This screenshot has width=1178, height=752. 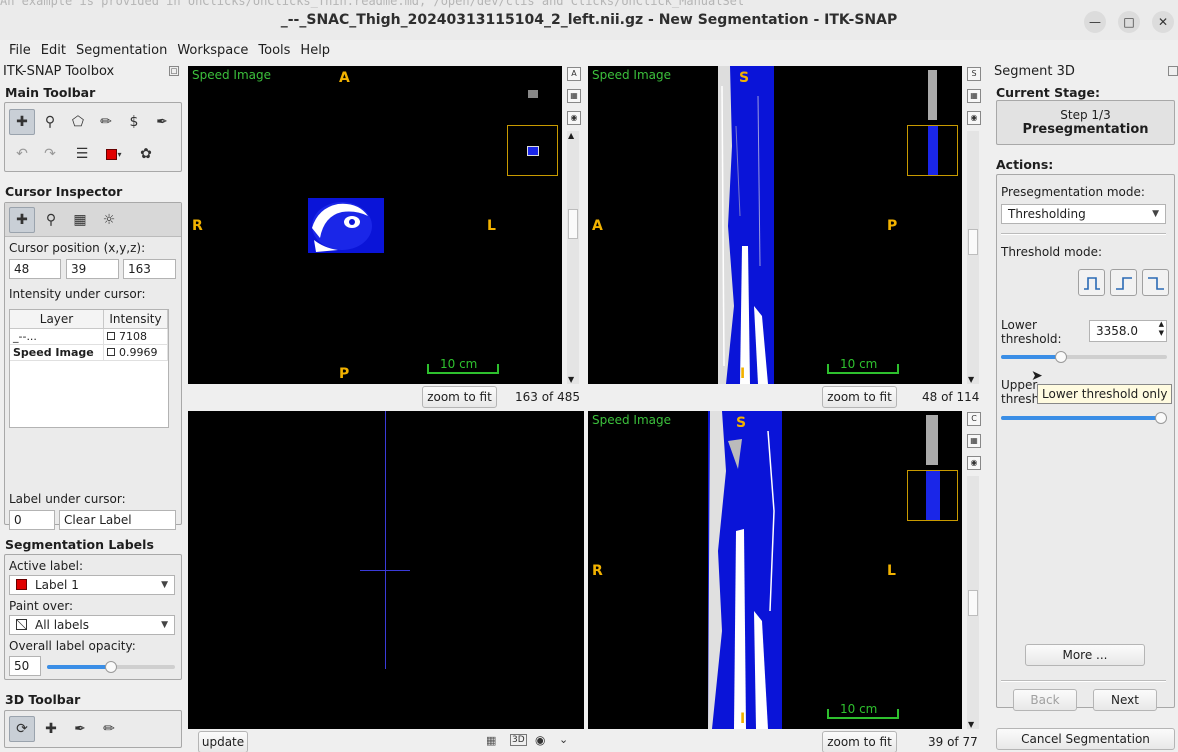 What do you see at coordinates (197, 226) in the screenshot?
I see `orientation-left: R` at bounding box center [197, 226].